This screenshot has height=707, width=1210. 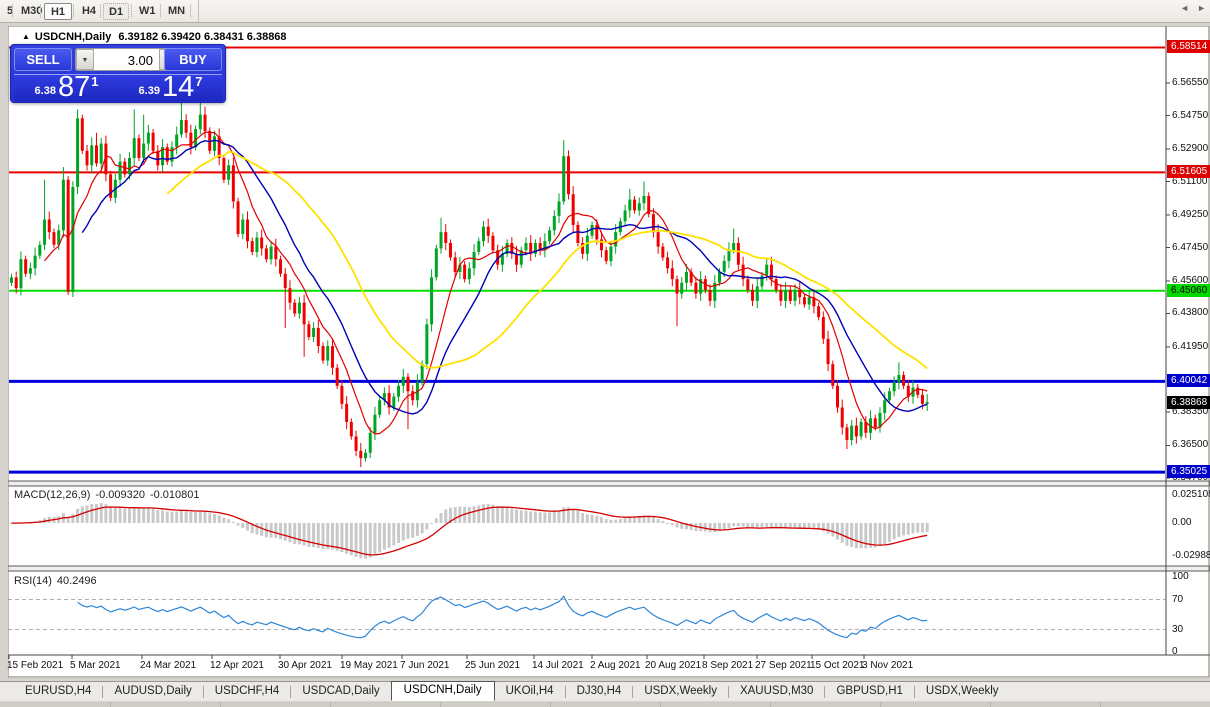 I want to click on tab-scroll-left-icon: ◄, so click(x=1185, y=8).